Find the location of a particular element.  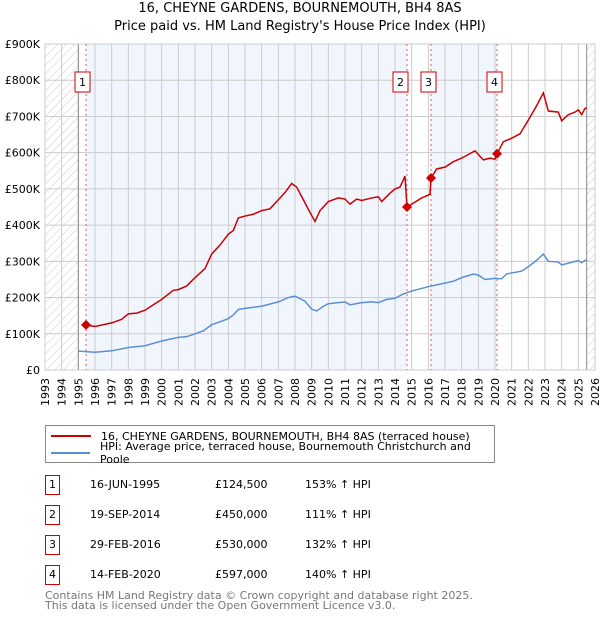

x-tick-label: 2009 is located at coordinates (312, 392).